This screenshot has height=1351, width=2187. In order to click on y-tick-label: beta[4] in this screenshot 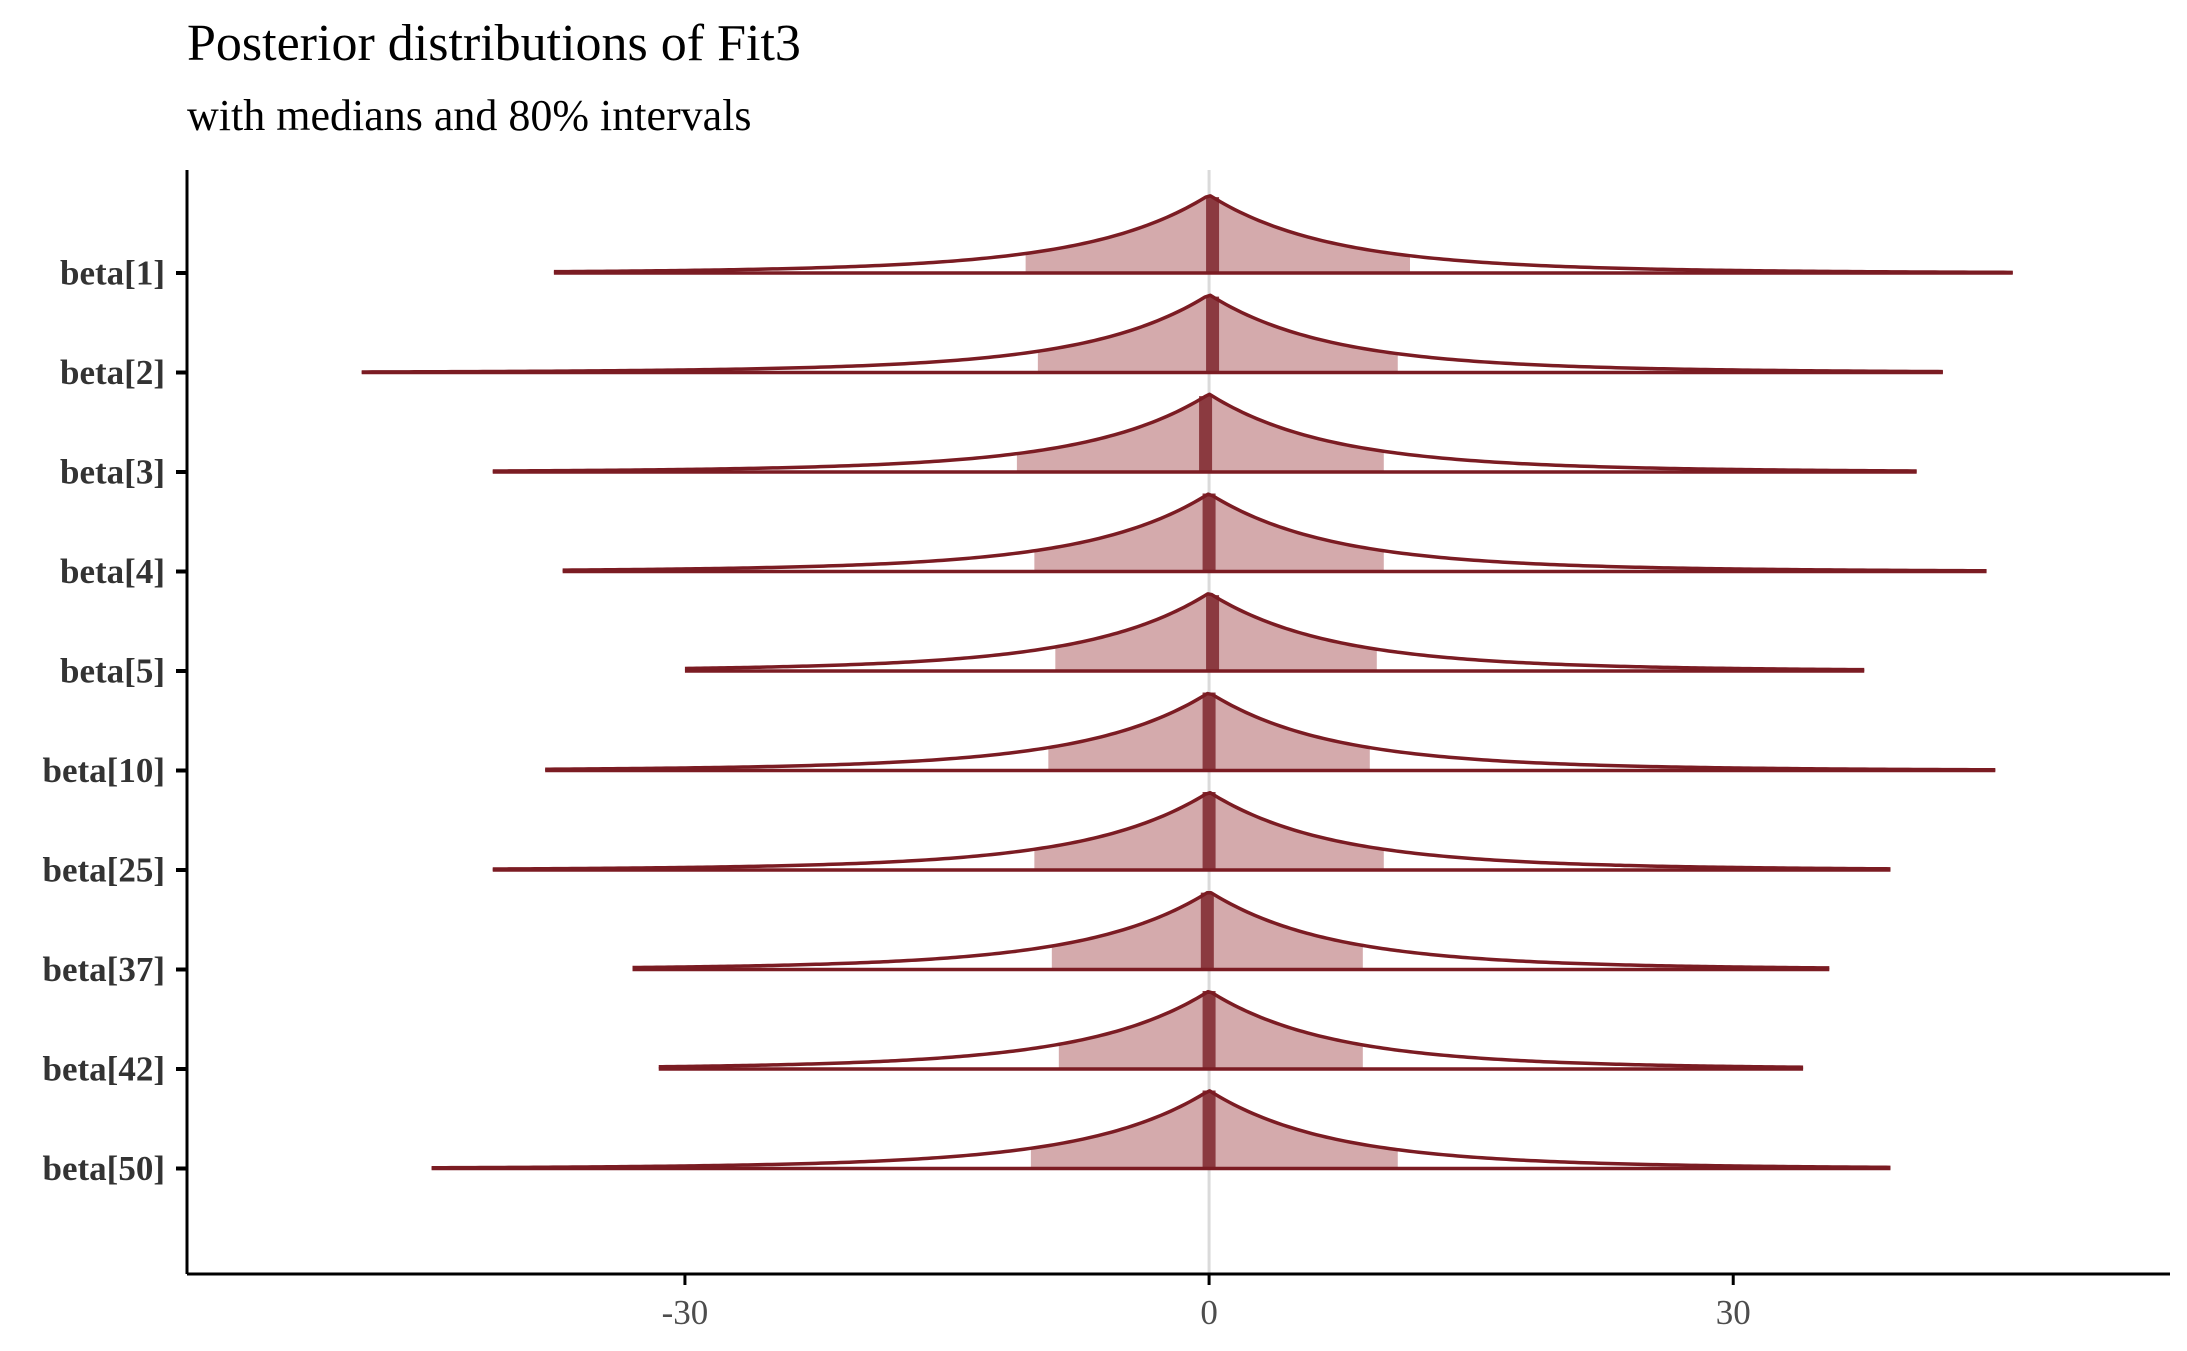, I will do `click(112, 571)`.